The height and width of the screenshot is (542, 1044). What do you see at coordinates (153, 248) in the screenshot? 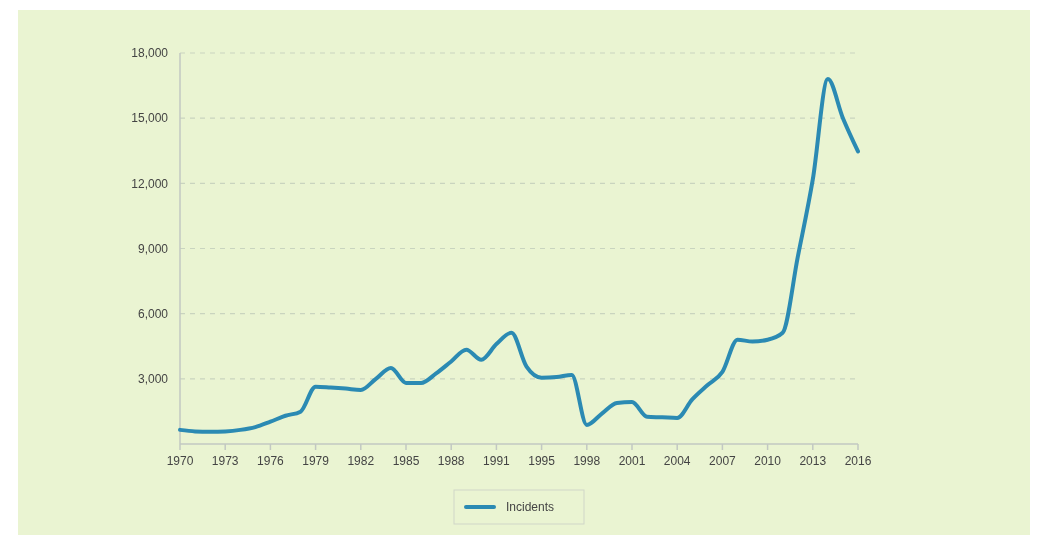
I see `y-tick-label: 9,000` at bounding box center [153, 248].